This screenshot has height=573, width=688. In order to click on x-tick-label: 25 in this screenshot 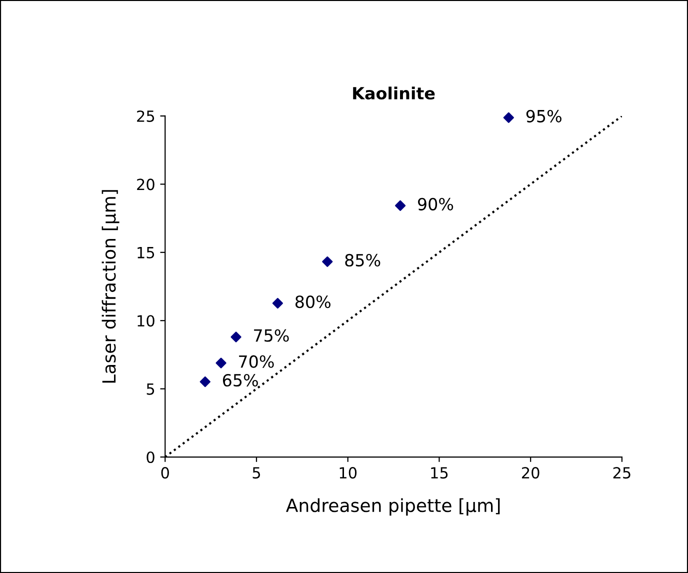, I will do `click(621, 473)`.